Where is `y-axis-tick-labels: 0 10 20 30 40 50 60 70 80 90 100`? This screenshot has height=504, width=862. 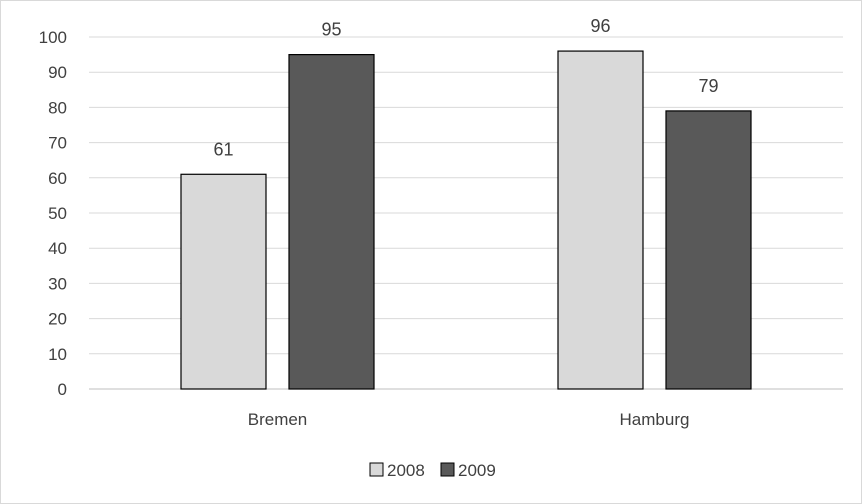
y-axis-tick-labels: 0 10 20 30 40 50 60 70 80 90 100 is located at coordinates (53, 213).